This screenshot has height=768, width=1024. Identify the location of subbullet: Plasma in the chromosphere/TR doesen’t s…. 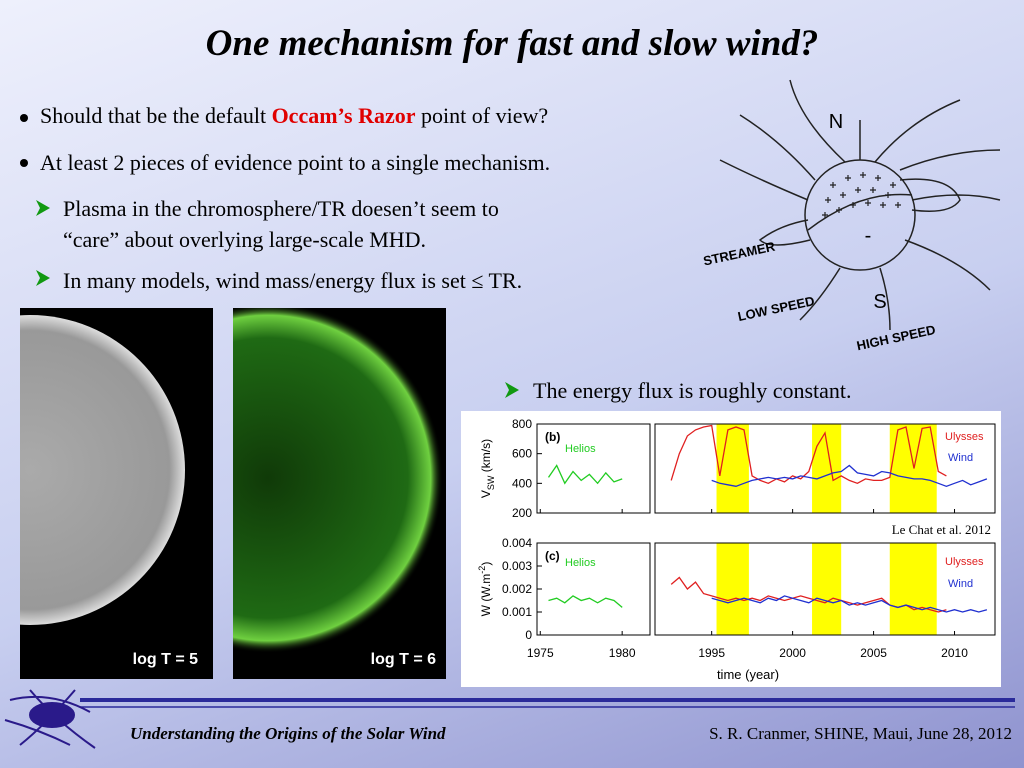
(281, 208).